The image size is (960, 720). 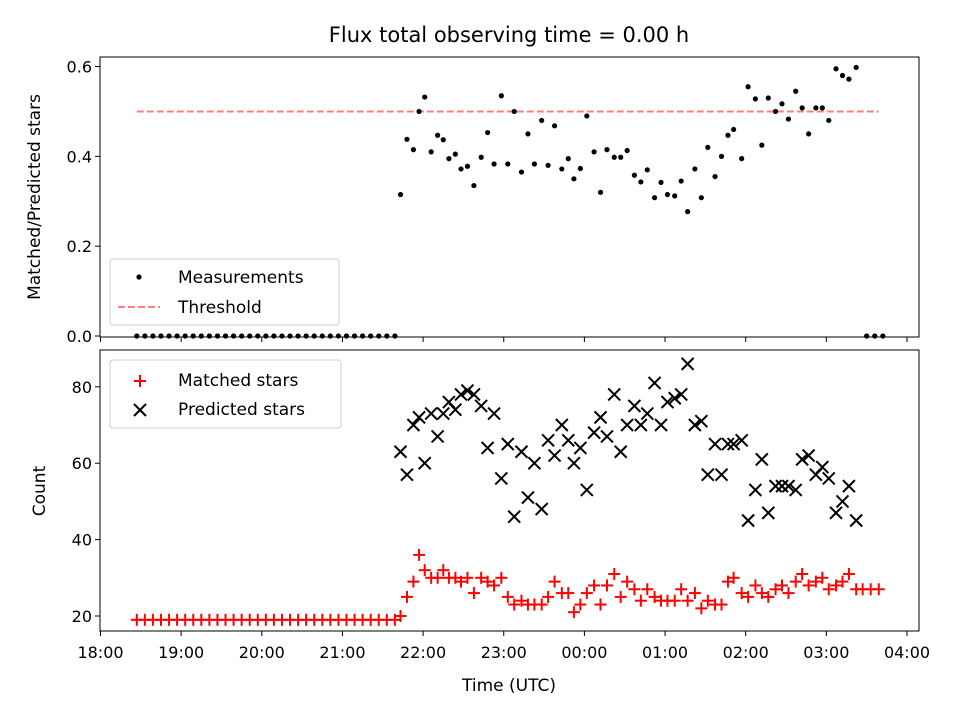 What do you see at coordinates (907, 652) in the screenshot?
I see `x-tick-label: 04:00` at bounding box center [907, 652].